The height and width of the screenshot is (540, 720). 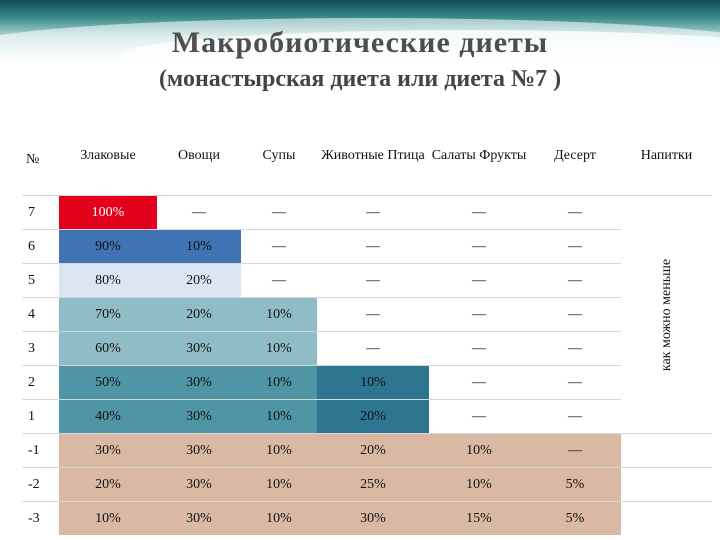 I want to click on beverages-cell: как можно меньше, so click(x=666, y=314).